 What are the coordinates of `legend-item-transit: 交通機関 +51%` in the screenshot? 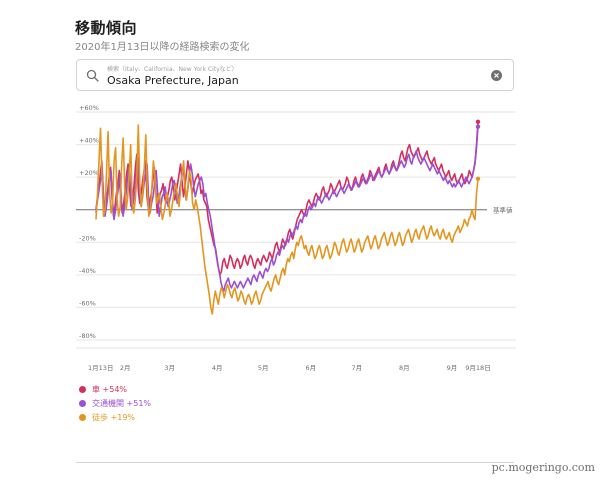 It's located at (115, 403).